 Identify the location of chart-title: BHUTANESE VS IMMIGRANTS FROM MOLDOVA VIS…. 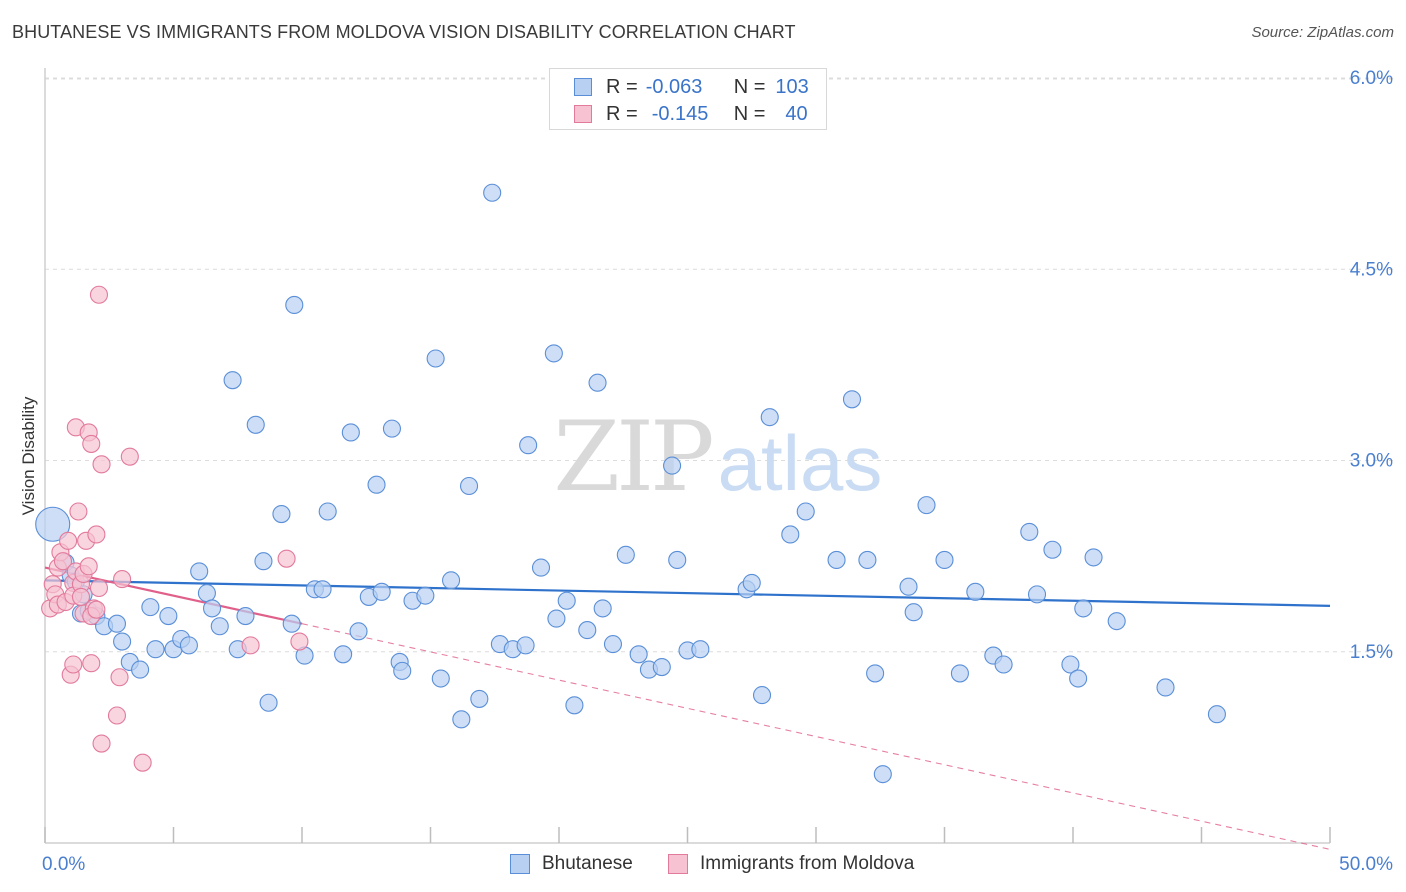
(404, 32).